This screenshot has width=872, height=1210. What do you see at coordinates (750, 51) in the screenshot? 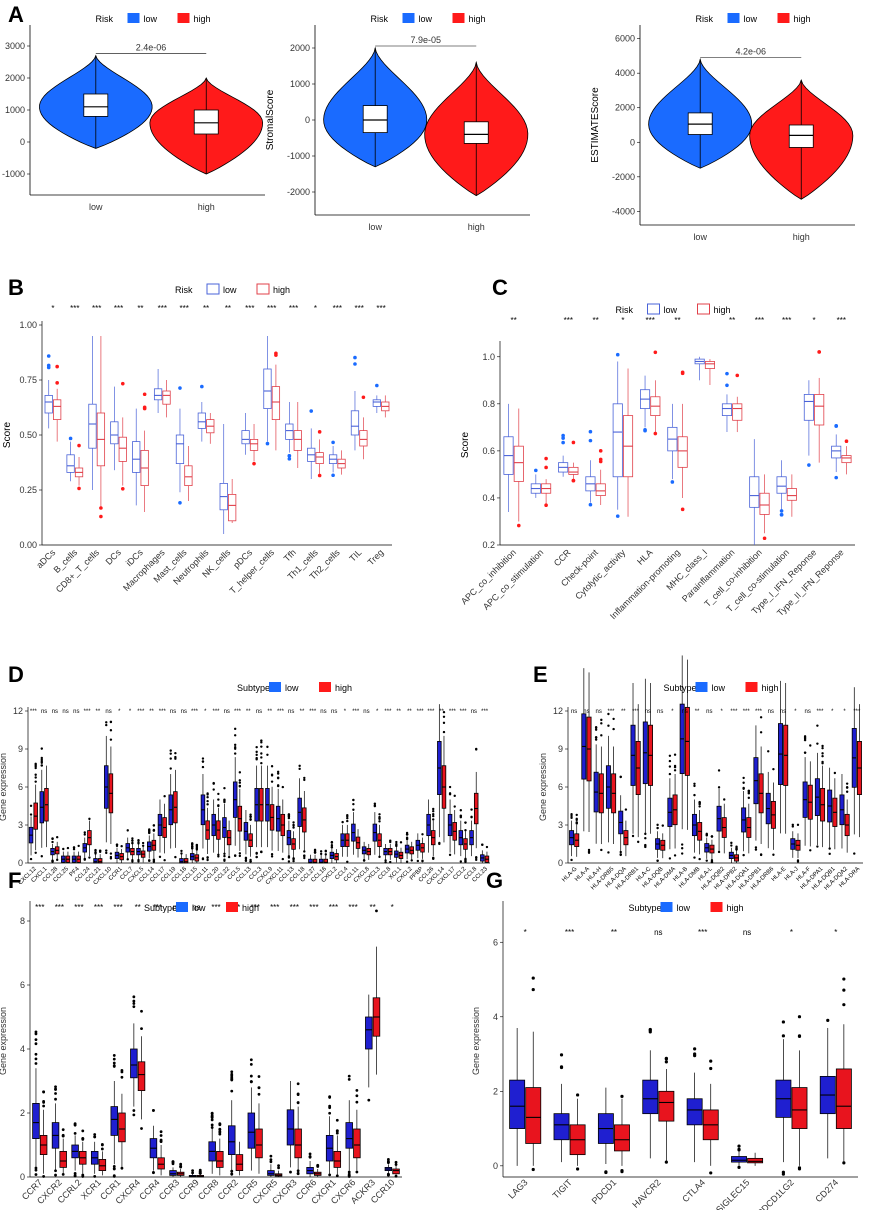
I see `A3-pvalue: 4.2e-06` at bounding box center [750, 51].